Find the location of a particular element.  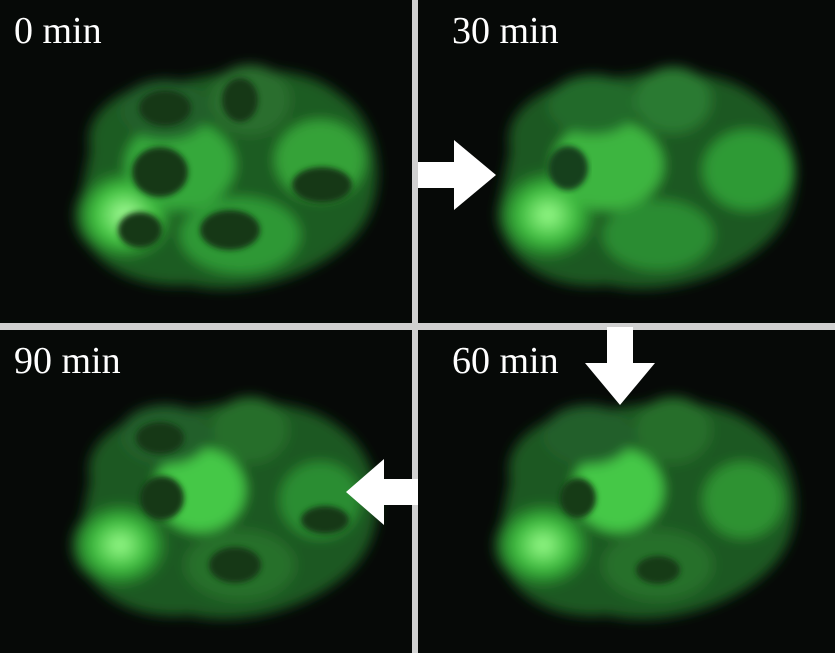

time-label: 30 min is located at coordinates (505, 31).